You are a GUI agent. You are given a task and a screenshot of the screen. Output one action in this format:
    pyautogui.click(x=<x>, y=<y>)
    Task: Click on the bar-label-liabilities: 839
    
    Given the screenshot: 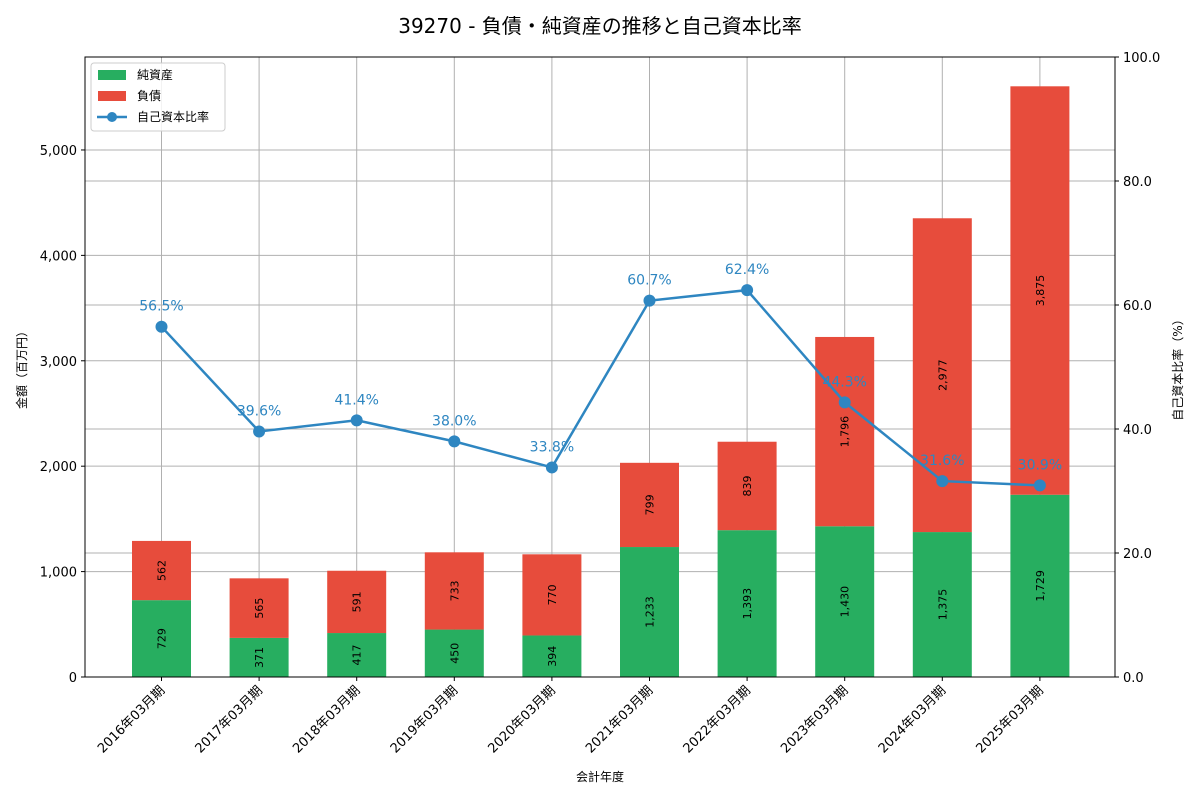 What is the action you would take?
    pyautogui.click(x=747, y=485)
    